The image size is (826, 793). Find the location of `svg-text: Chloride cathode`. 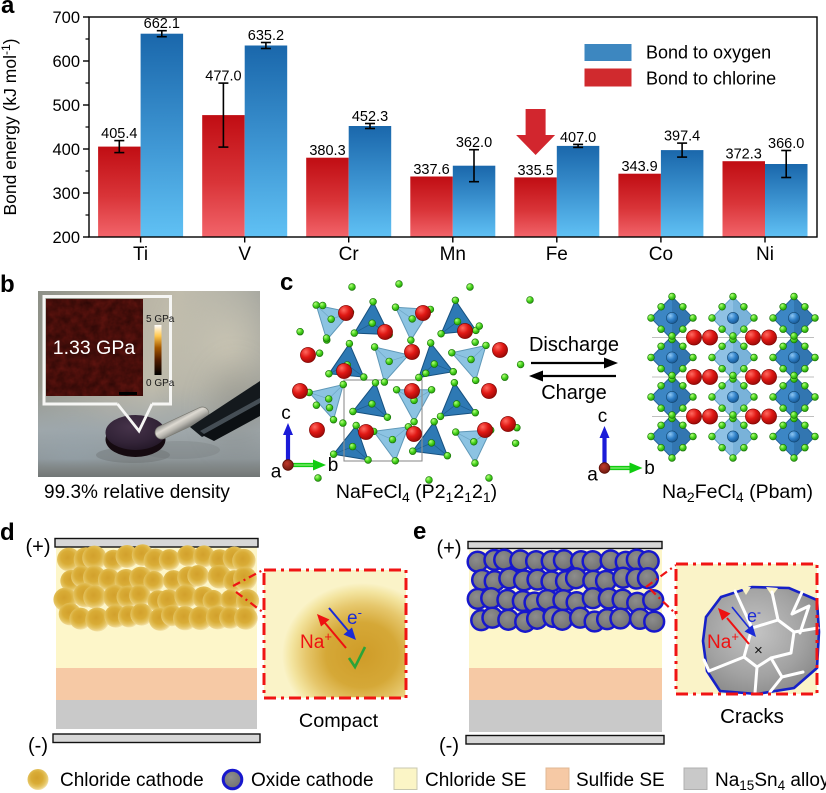

svg-text: Chloride cathode is located at coordinates (132, 780).